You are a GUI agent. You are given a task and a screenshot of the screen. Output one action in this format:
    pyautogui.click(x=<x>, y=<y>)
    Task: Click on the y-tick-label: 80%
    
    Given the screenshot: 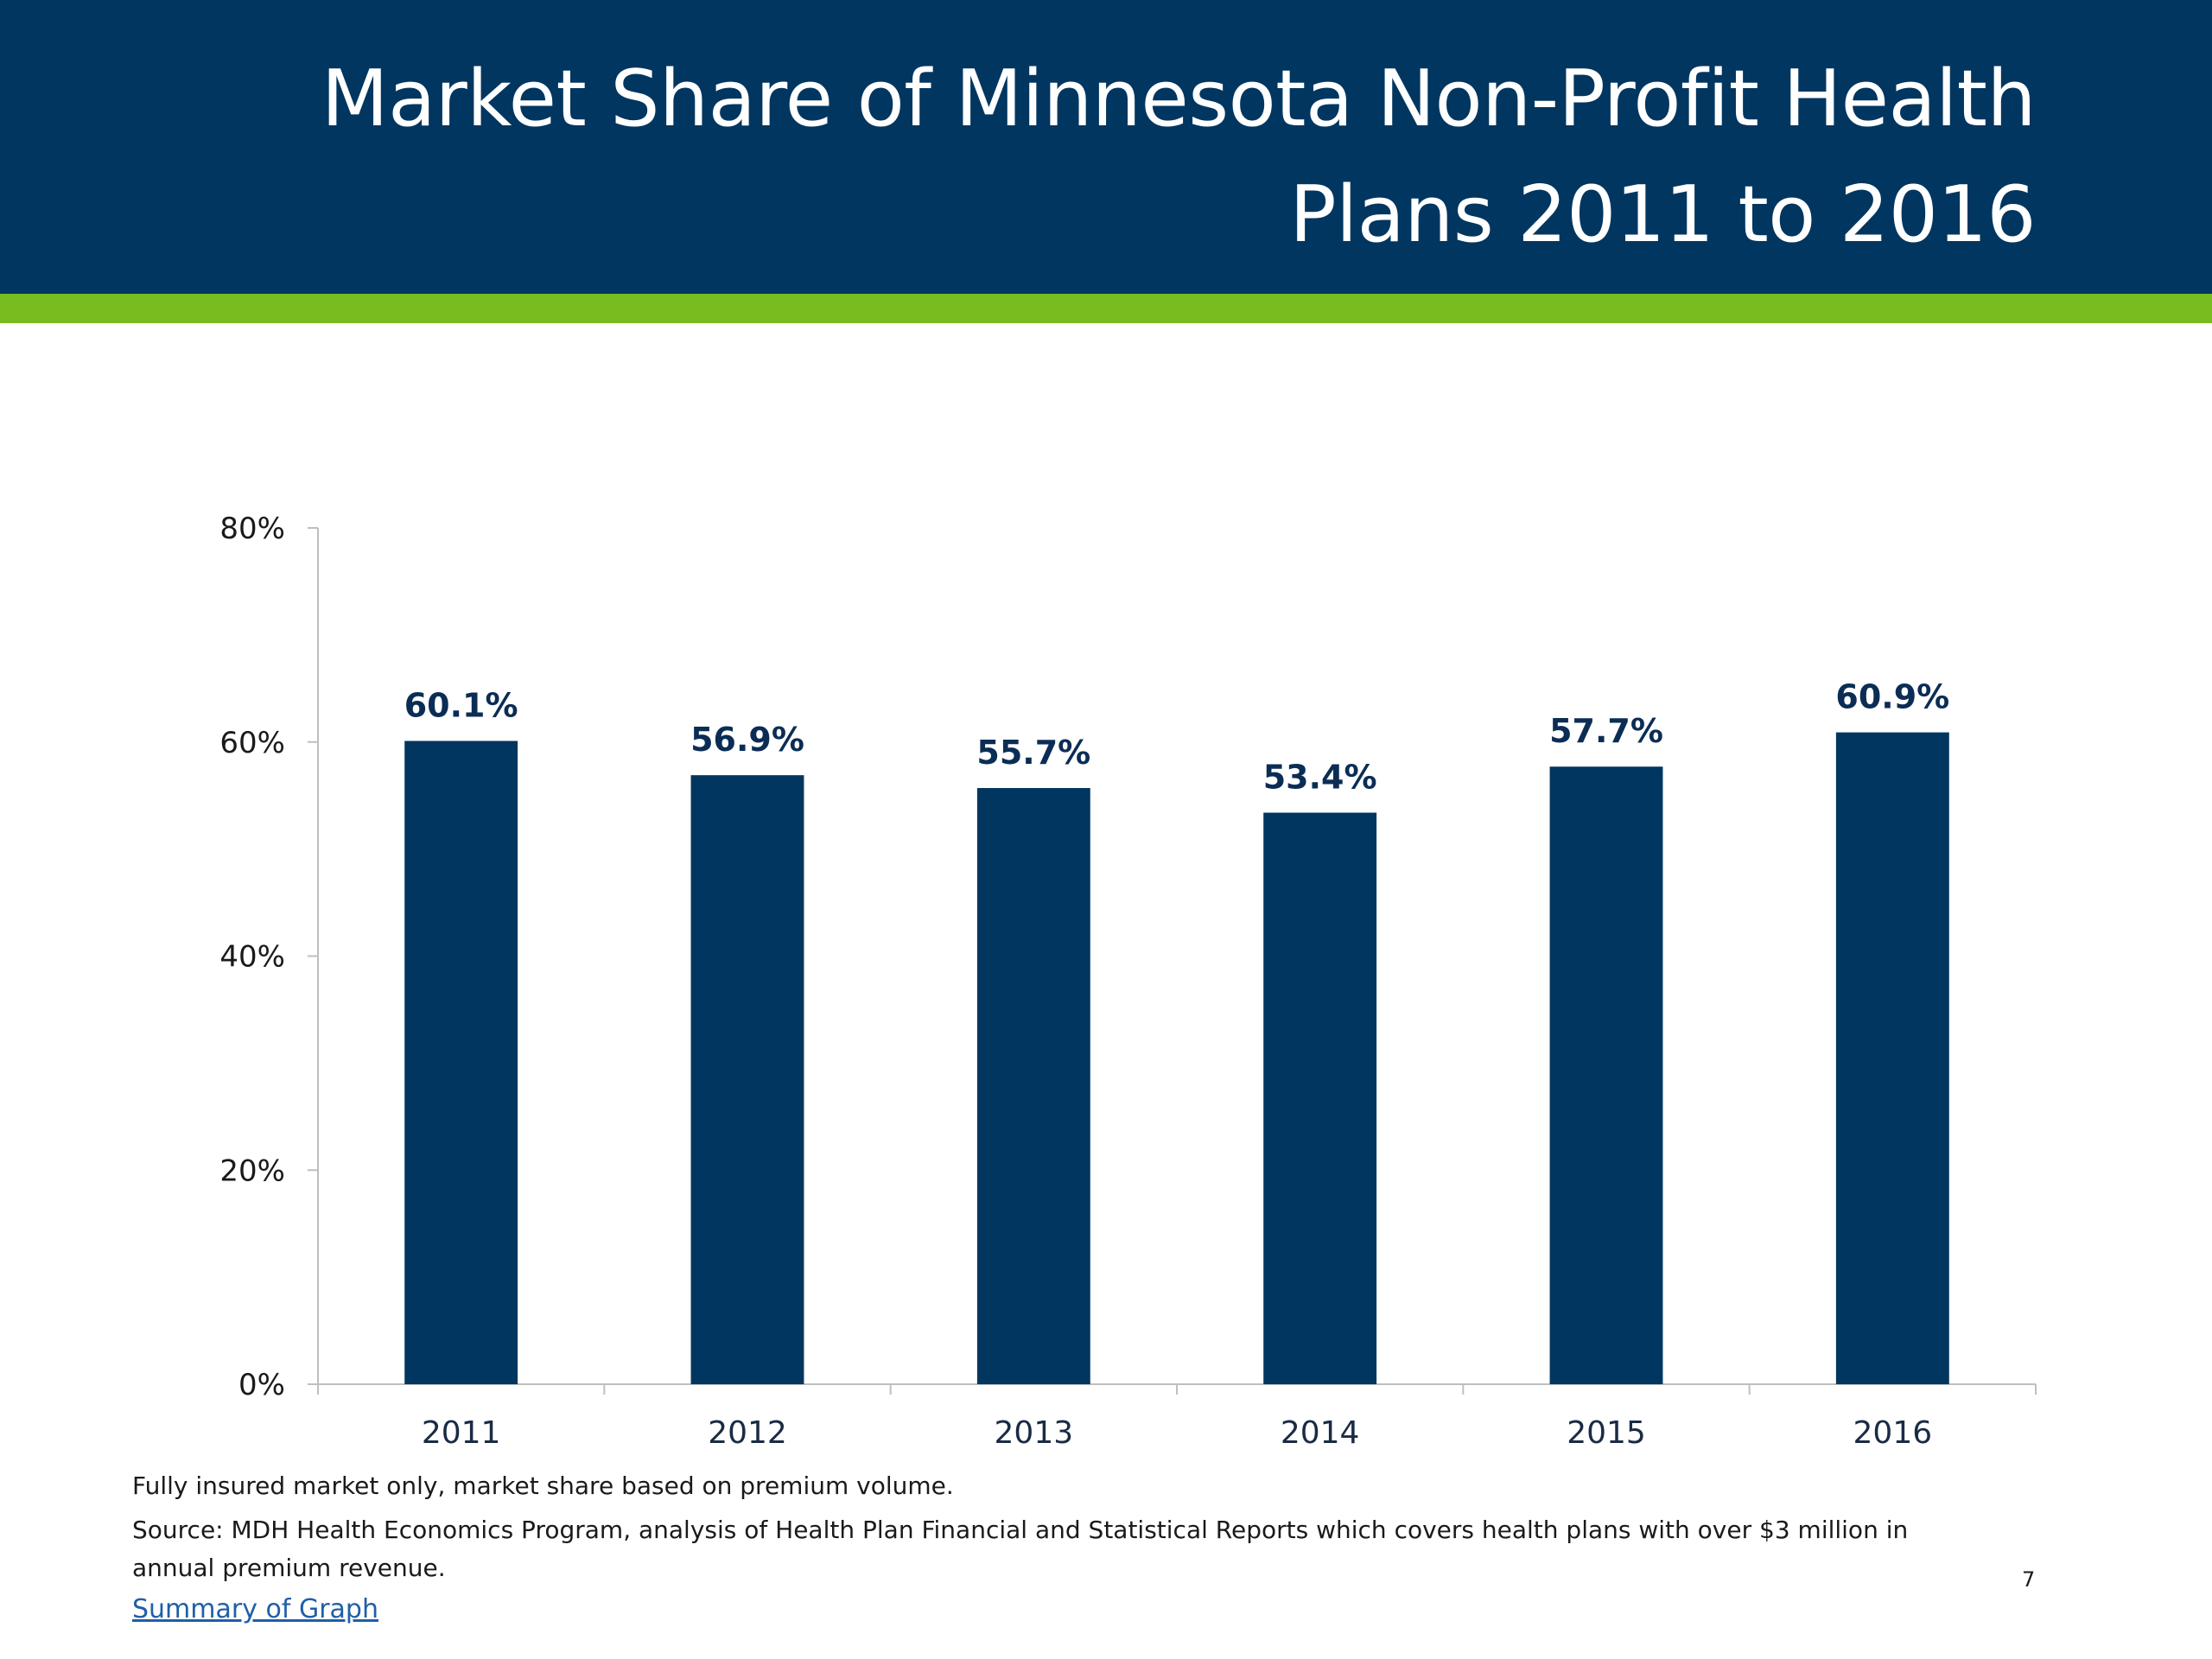 What is the action you would take?
    pyautogui.click(x=252, y=529)
    